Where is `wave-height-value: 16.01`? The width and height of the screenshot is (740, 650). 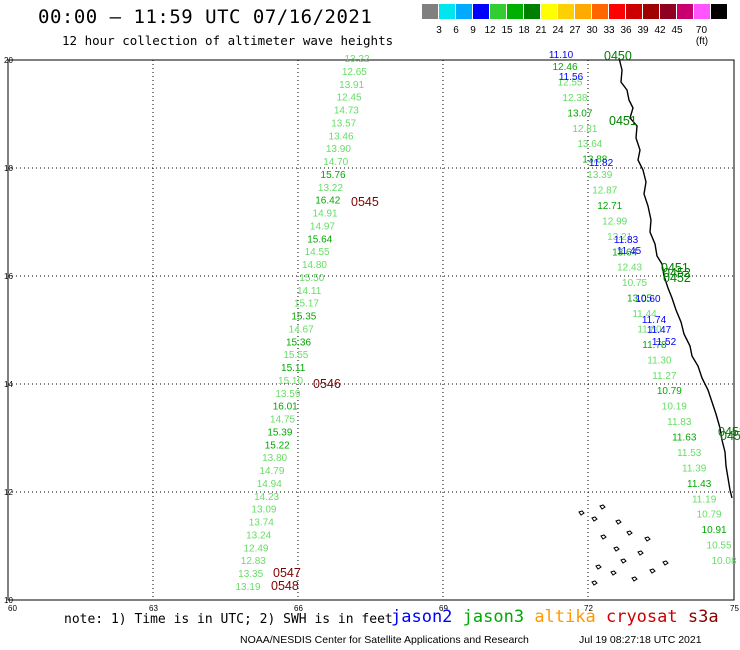 wave-height-value: 16.01 is located at coordinates (285, 407).